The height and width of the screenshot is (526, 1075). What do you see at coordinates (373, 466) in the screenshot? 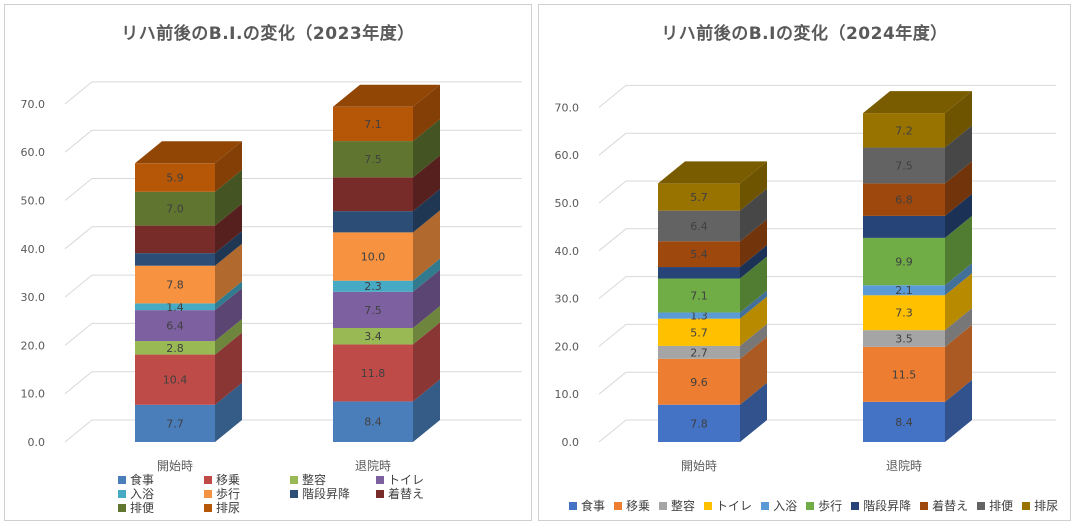
I see `category-label: 退院時` at bounding box center [373, 466].